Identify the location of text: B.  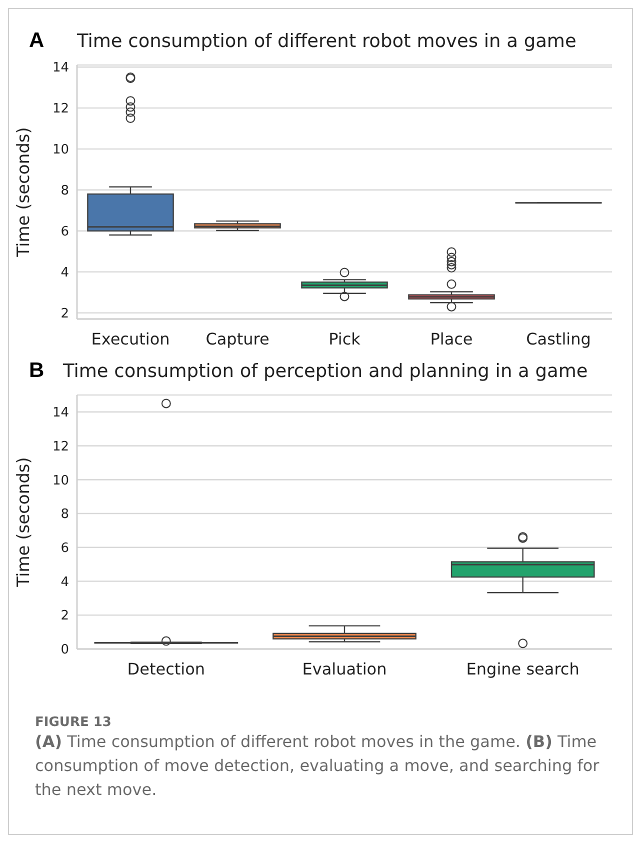
(36, 370).